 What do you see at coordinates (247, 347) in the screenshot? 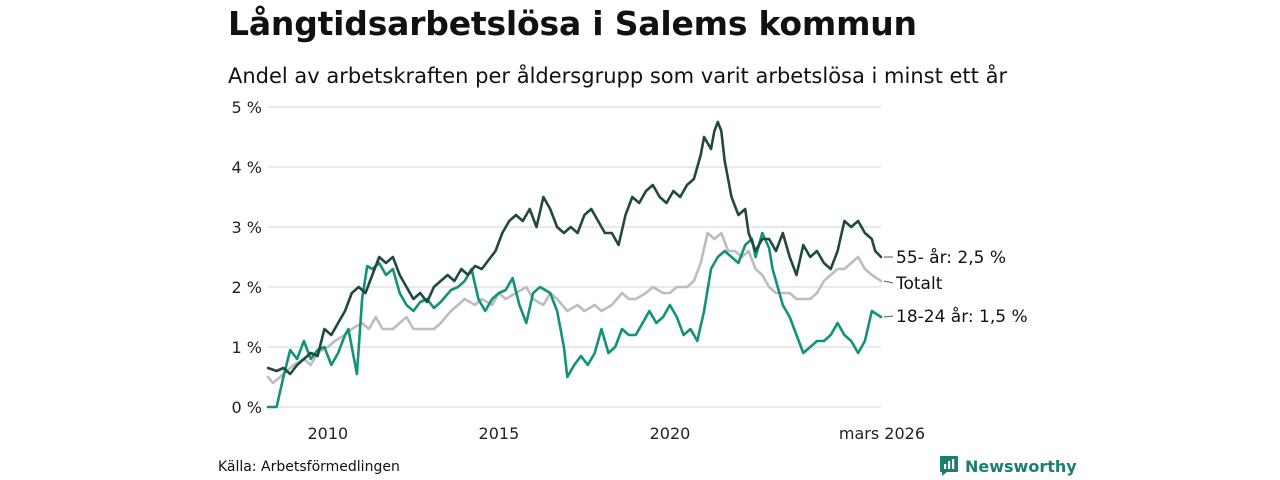
I see `y-tick-label: 1 %` at bounding box center [247, 347].